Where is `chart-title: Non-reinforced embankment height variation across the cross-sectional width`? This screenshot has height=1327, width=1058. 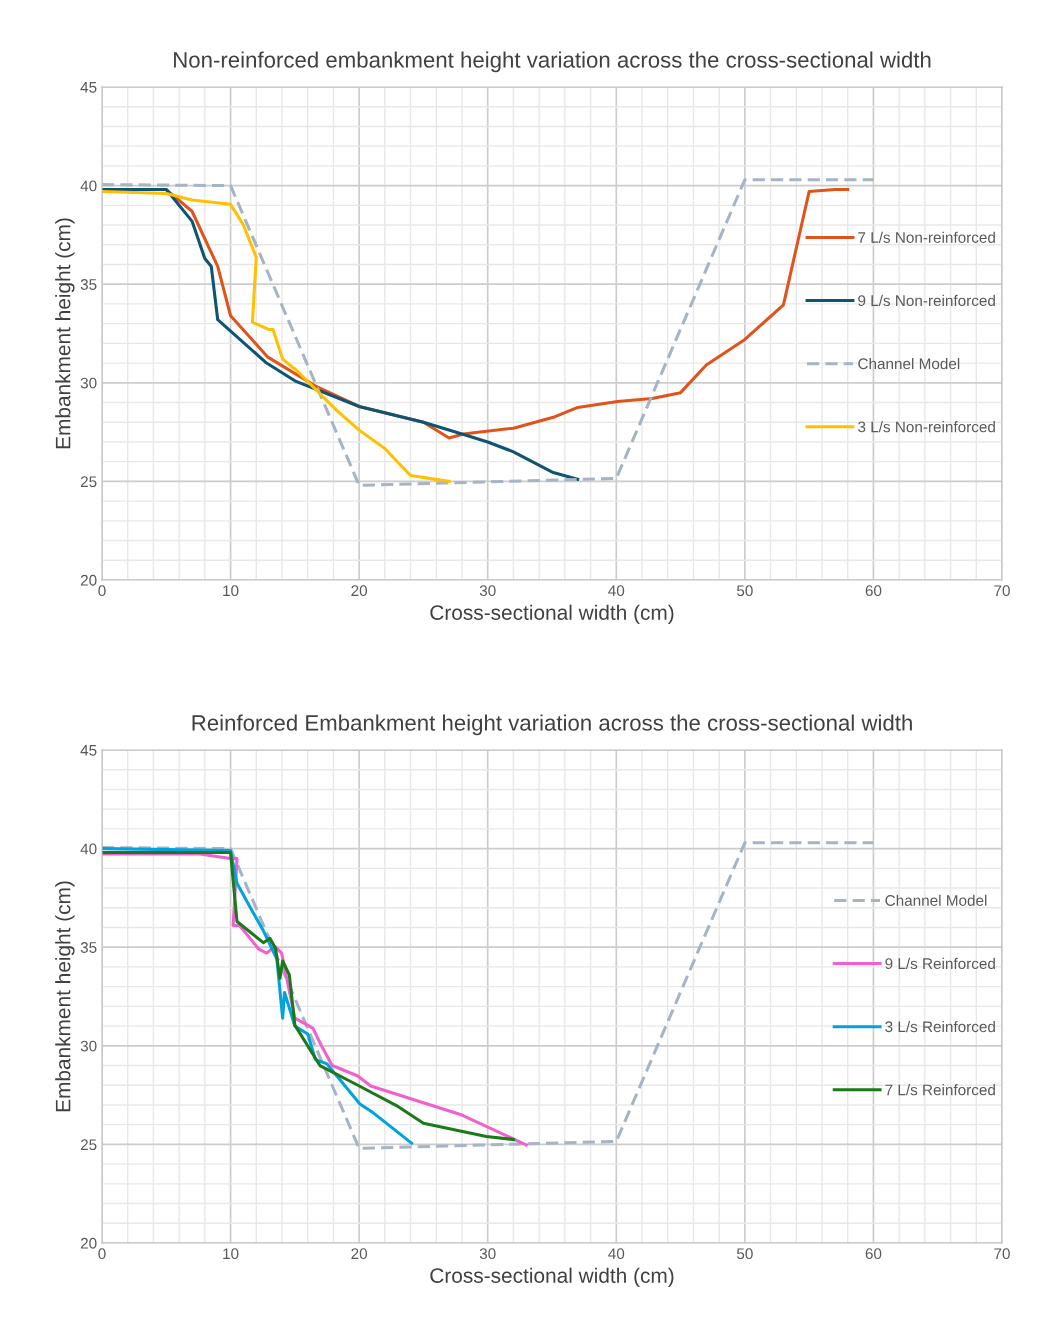 chart-title: Non-reinforced embankment height variation across the cross-sectional width is located at coordinates (552, 62).